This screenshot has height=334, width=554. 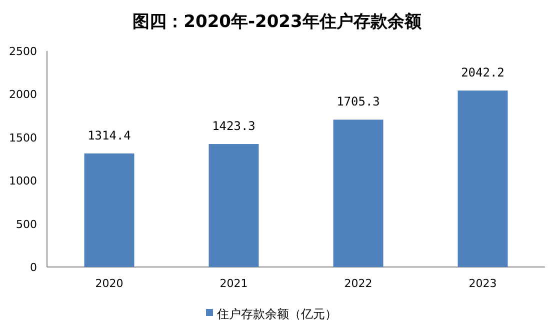 I want to click on x-tick-label: 2020, so click(x=109, y=283).